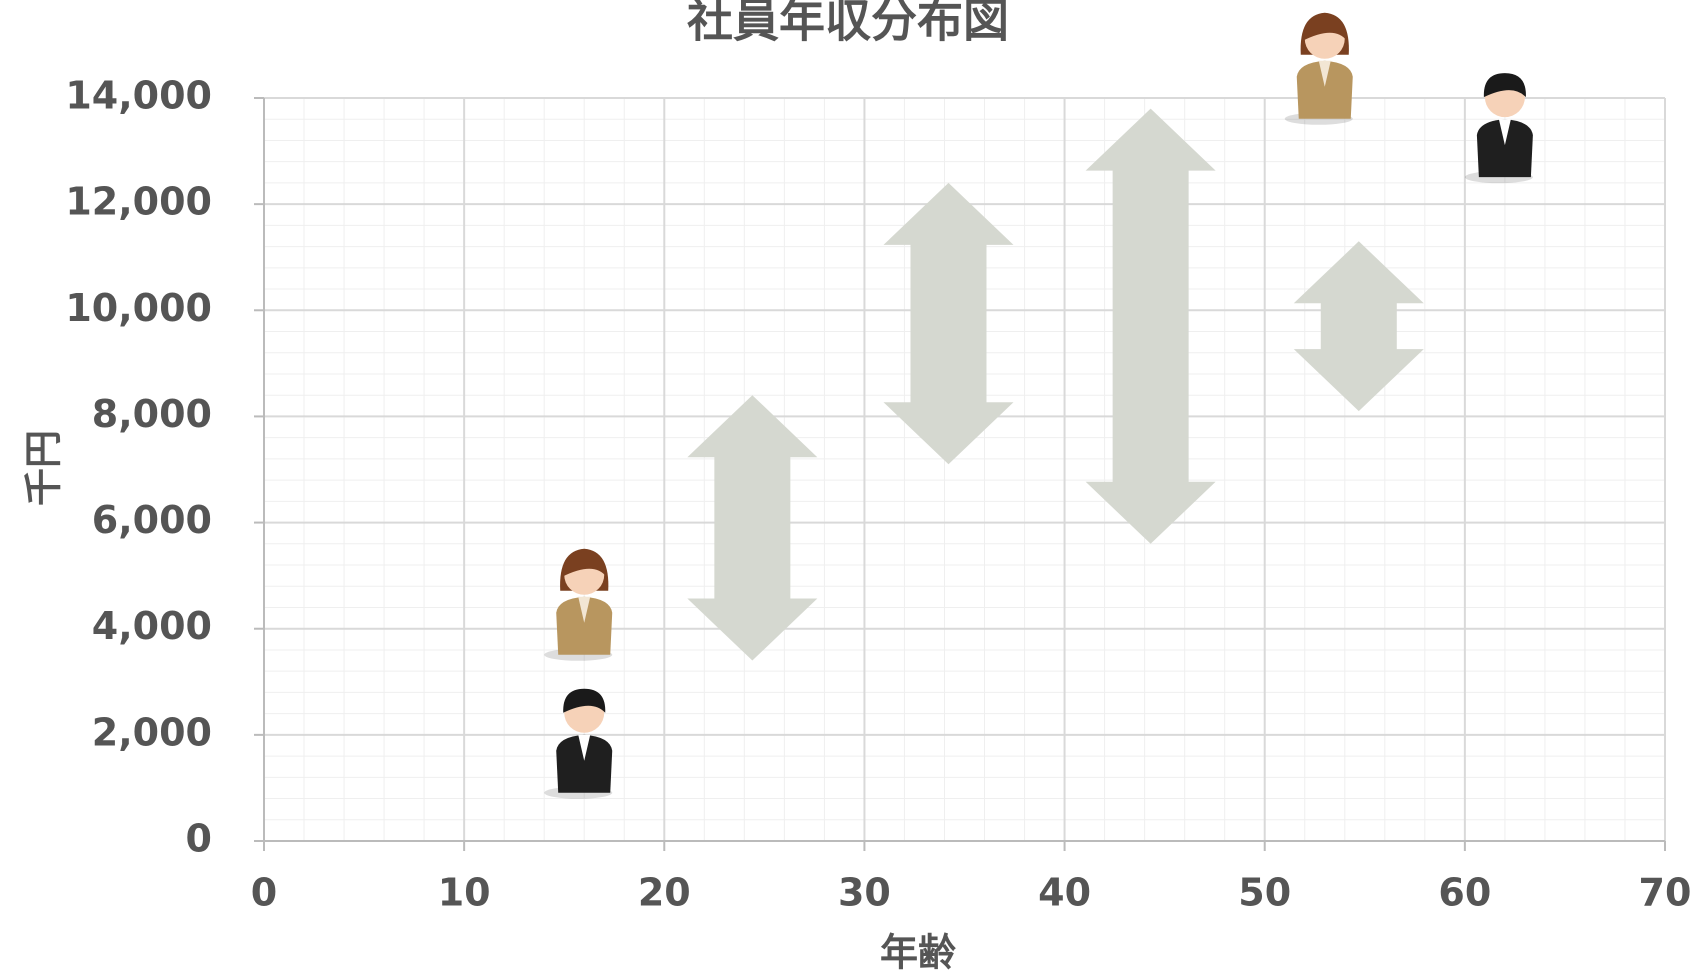  I want to click on x-tick-label: 0, so click(264, 893).